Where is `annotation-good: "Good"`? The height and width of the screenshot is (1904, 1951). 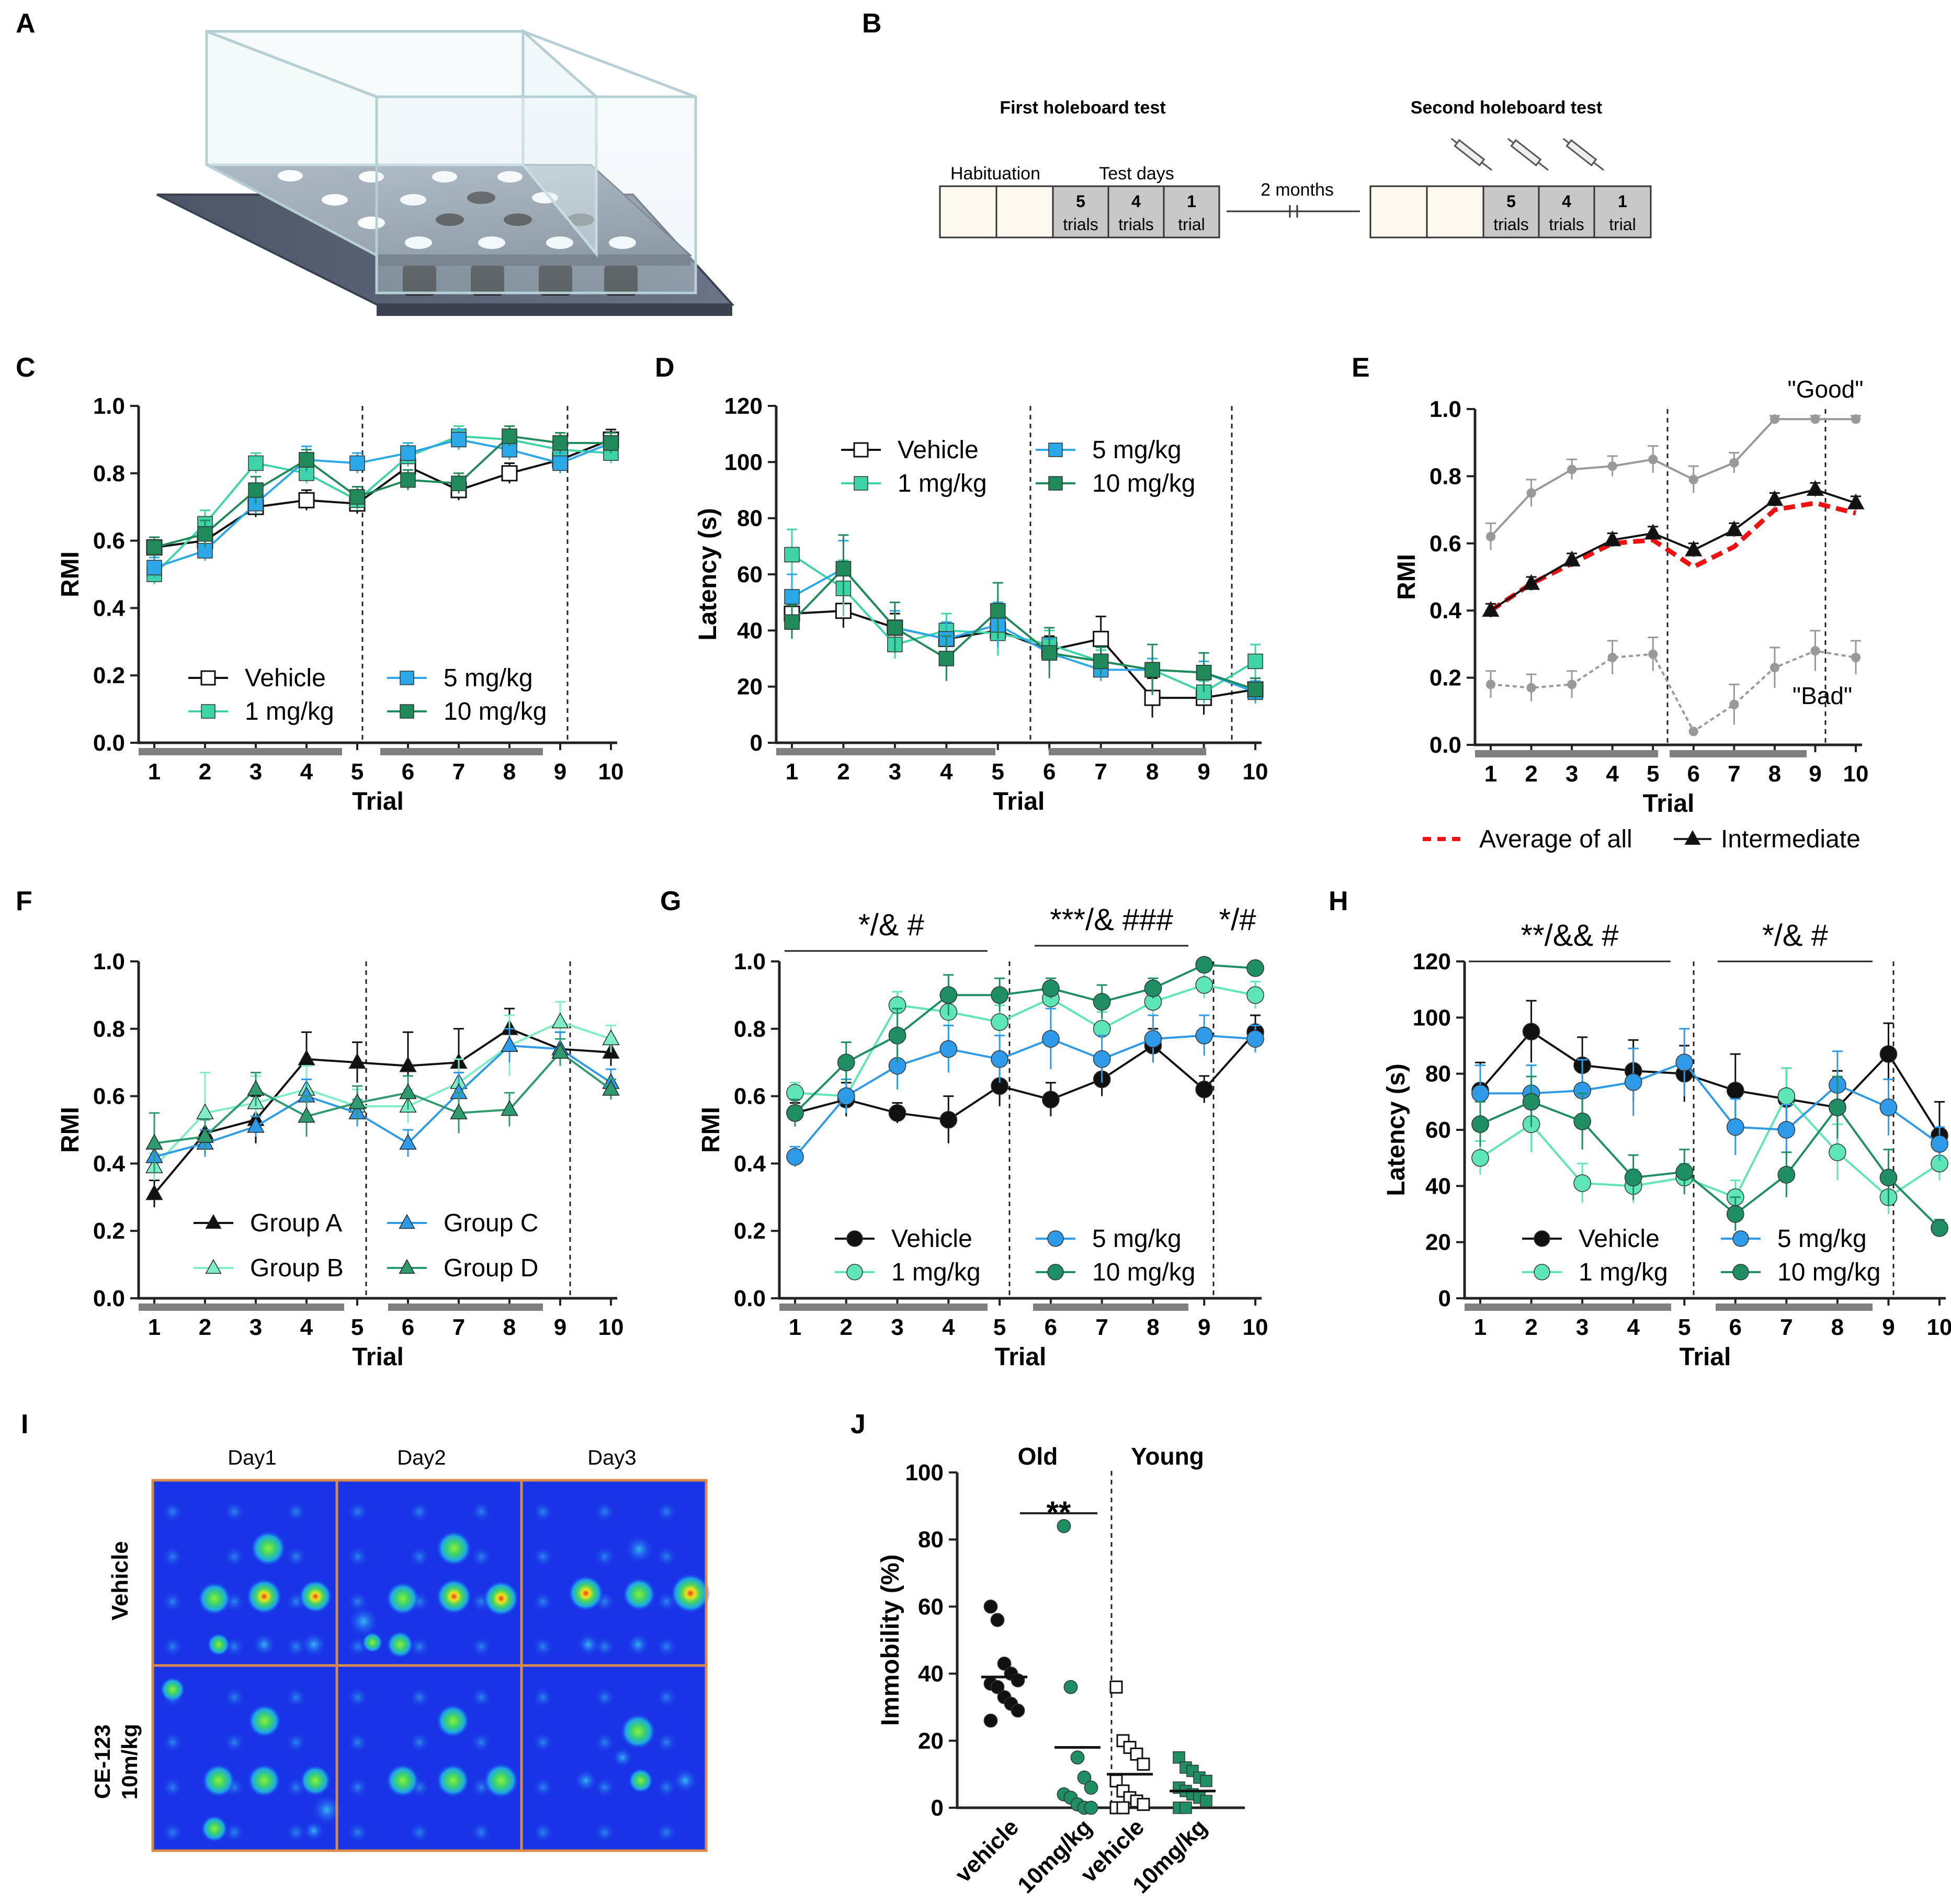
annotation-good: "Good" is located at coordinates (1825, 389).